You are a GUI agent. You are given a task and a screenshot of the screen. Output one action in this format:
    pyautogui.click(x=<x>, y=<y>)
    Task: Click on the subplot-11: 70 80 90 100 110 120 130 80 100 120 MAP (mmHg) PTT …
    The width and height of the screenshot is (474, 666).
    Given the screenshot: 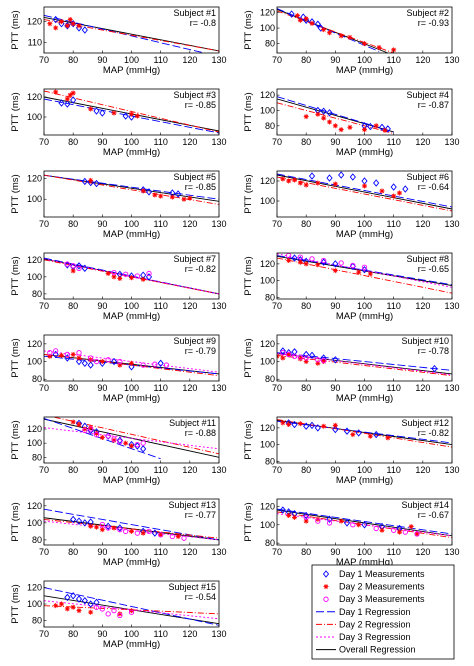 What is the action you would take?
    pyautogui.click(x=118, y=451)
    